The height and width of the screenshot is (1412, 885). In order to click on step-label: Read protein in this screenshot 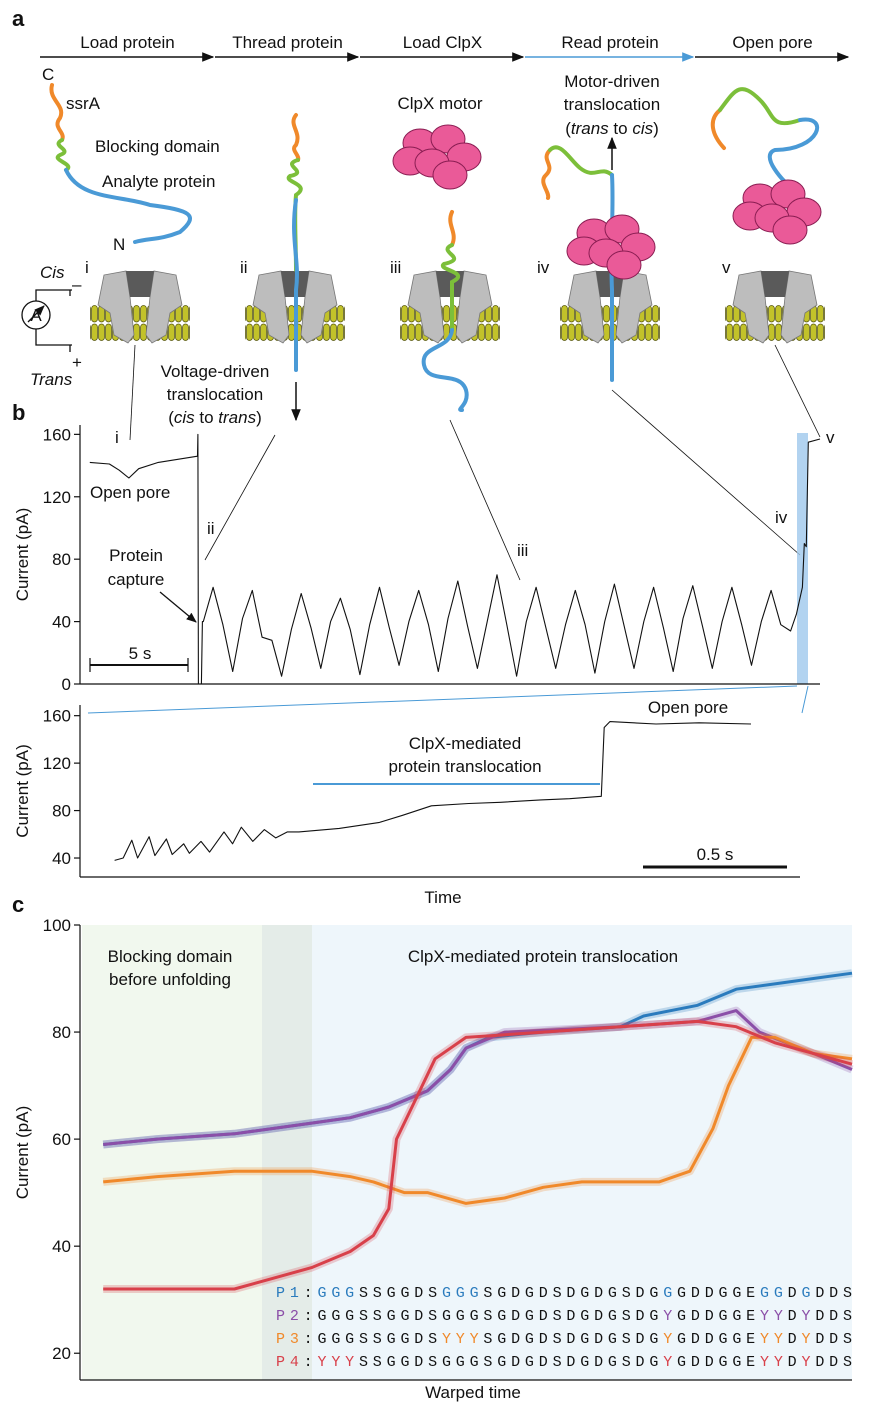, I will do `click(609, 42)`.